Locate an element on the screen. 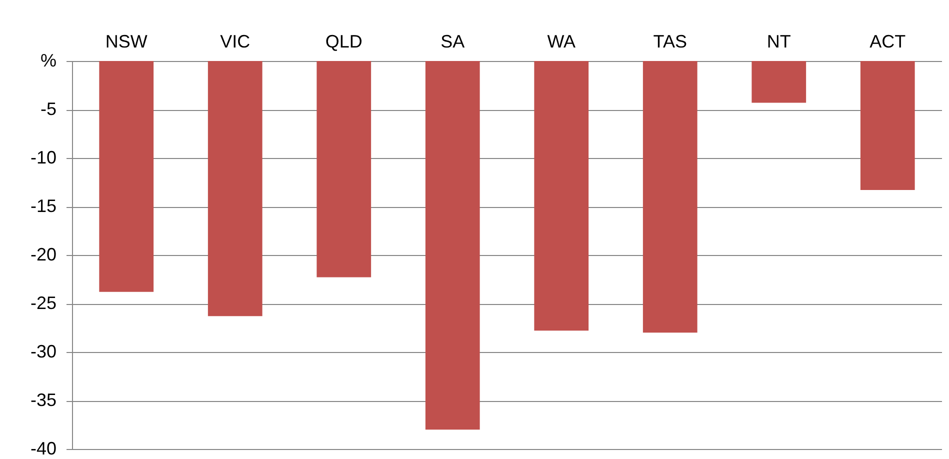 The height and width of the screenshot is (459, 949). y-tick-label: -30 is located at coordinates (43, 352).